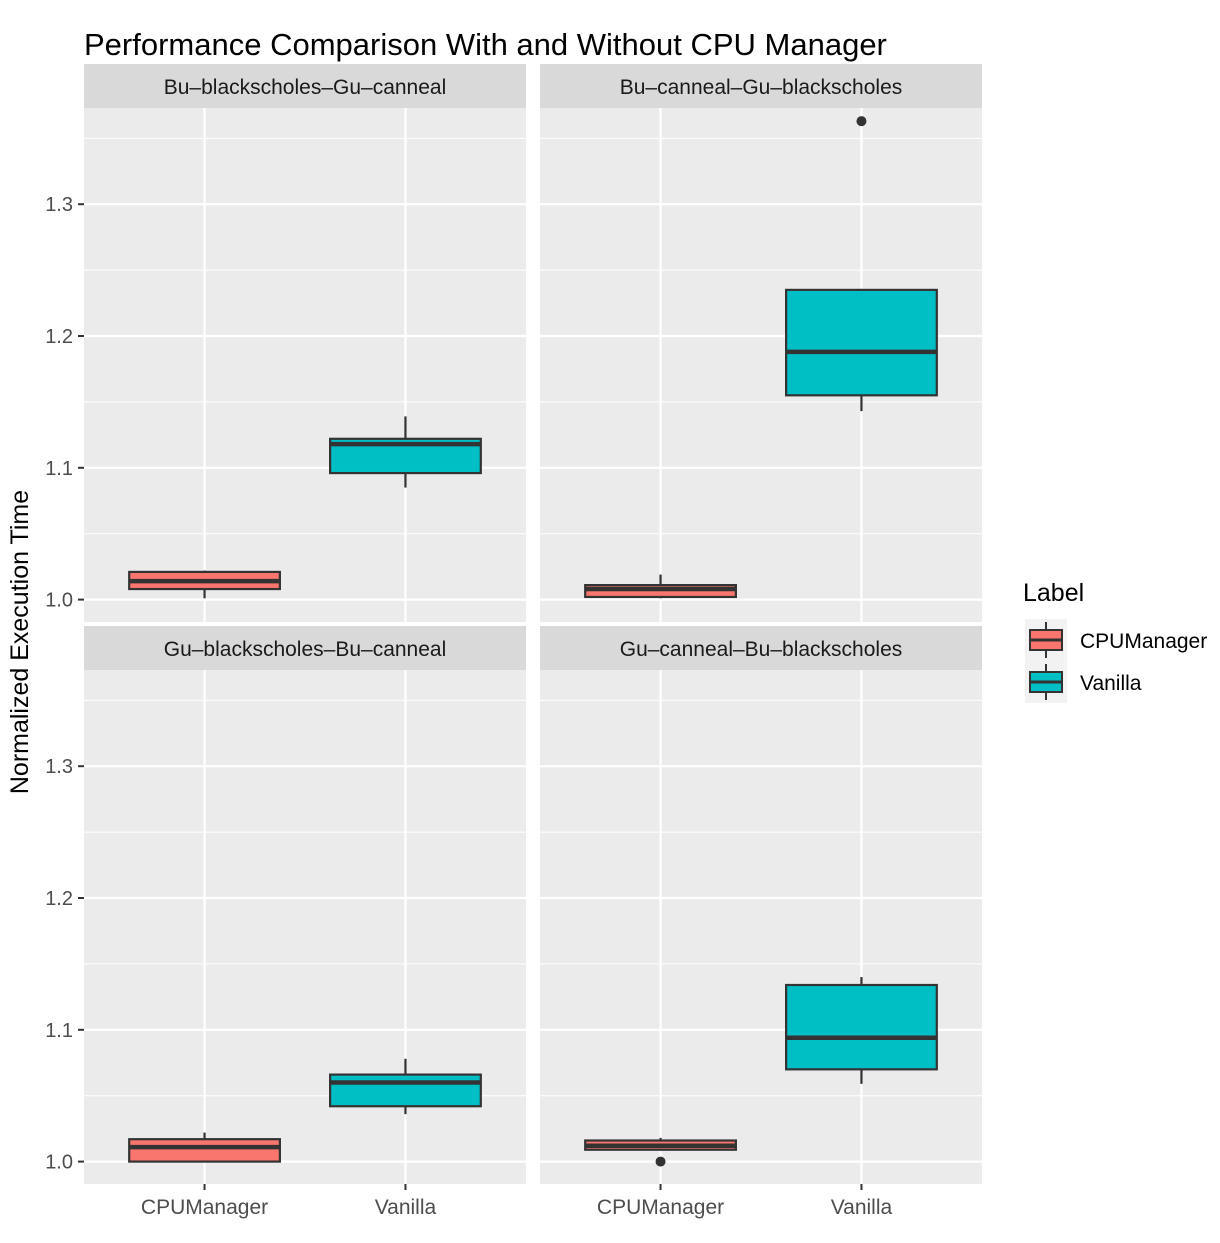 The image size is (1220, 1243). I want to click on facet-title: Gu–canneal–Bu–blackscholes, so click(761, 649).